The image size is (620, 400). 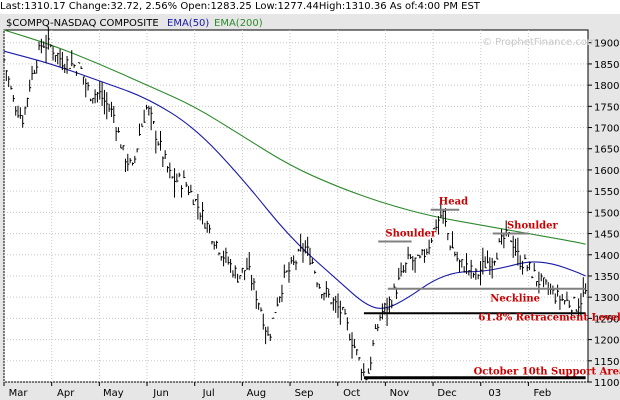 I want to click on y-tick-label: 1900, so click(x=606, y=44).